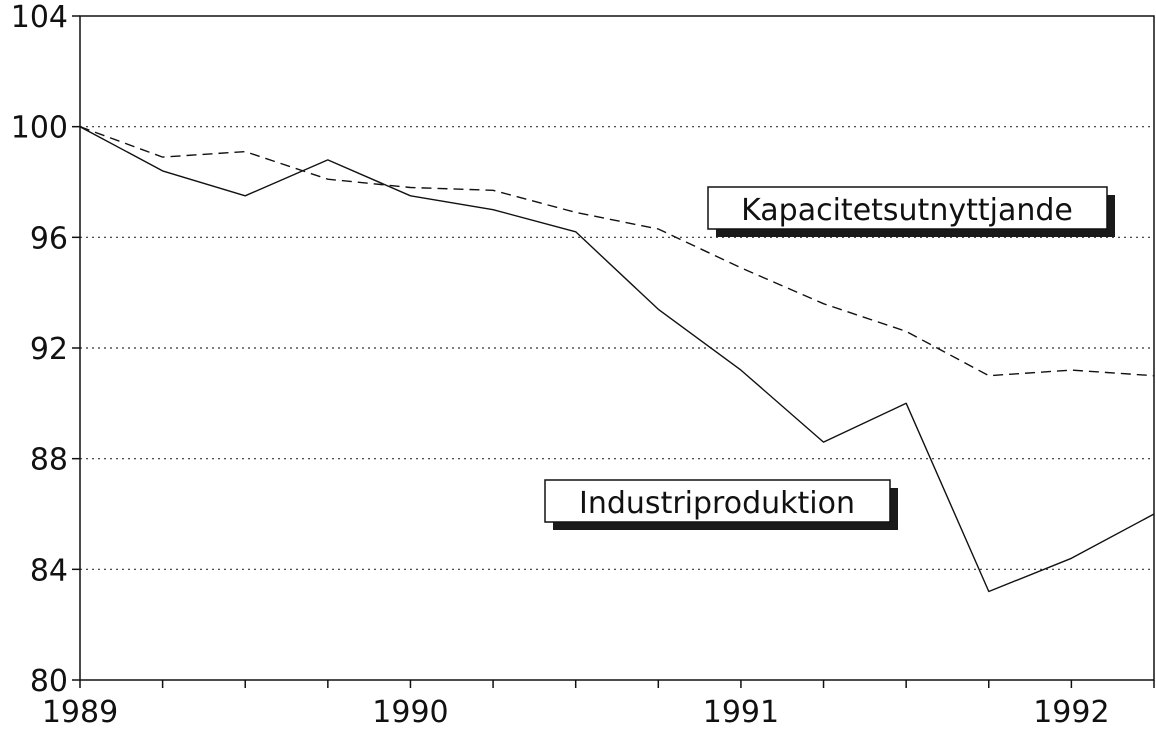  What do you see at coordinates (741, 712) in the screenshot?
I see `x-tick-label: 1991` at bounding box center [741, 712].